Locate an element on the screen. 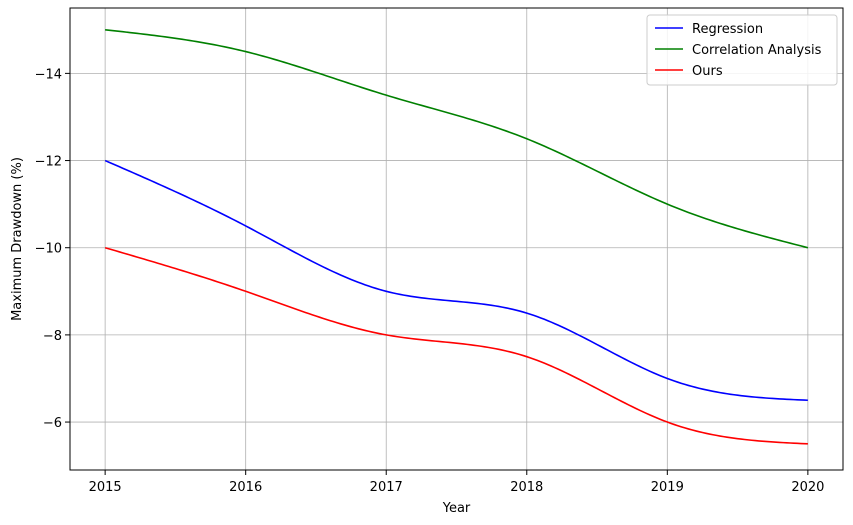 The width and height of the screenshot is (853, 525). y-axis-title: Maximum Drawdown (%) is located at coordinates (17, 239).